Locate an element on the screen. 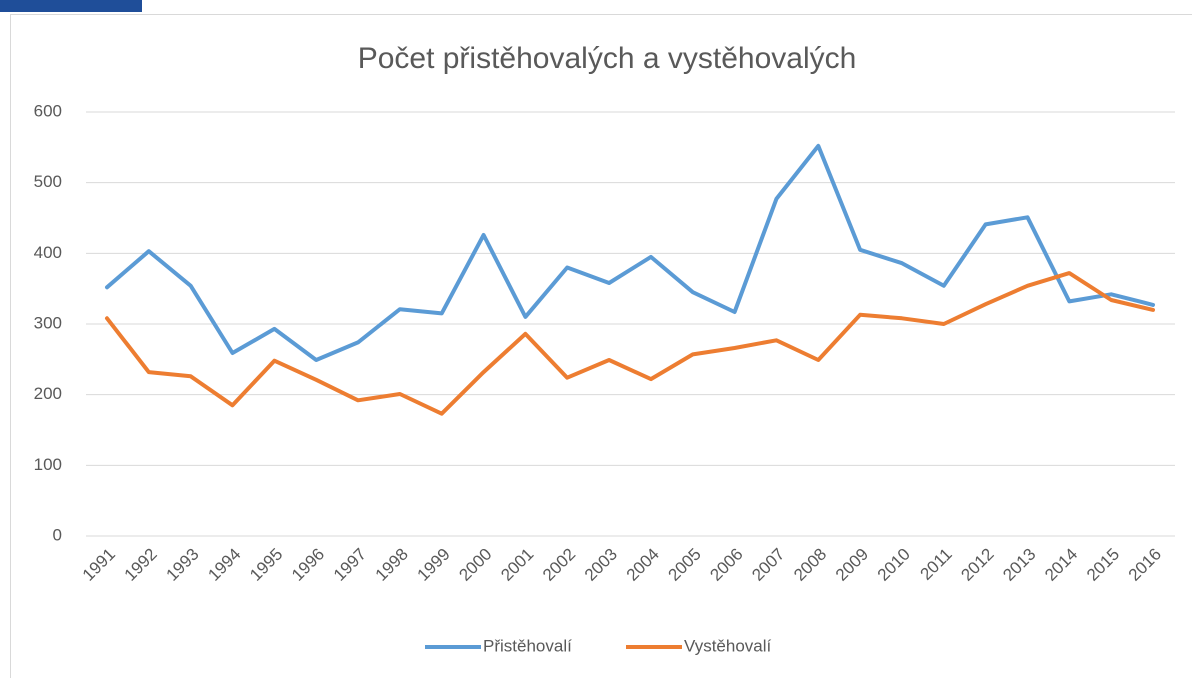  x-tick-label: 2002 is located at coordinates (559, 565).